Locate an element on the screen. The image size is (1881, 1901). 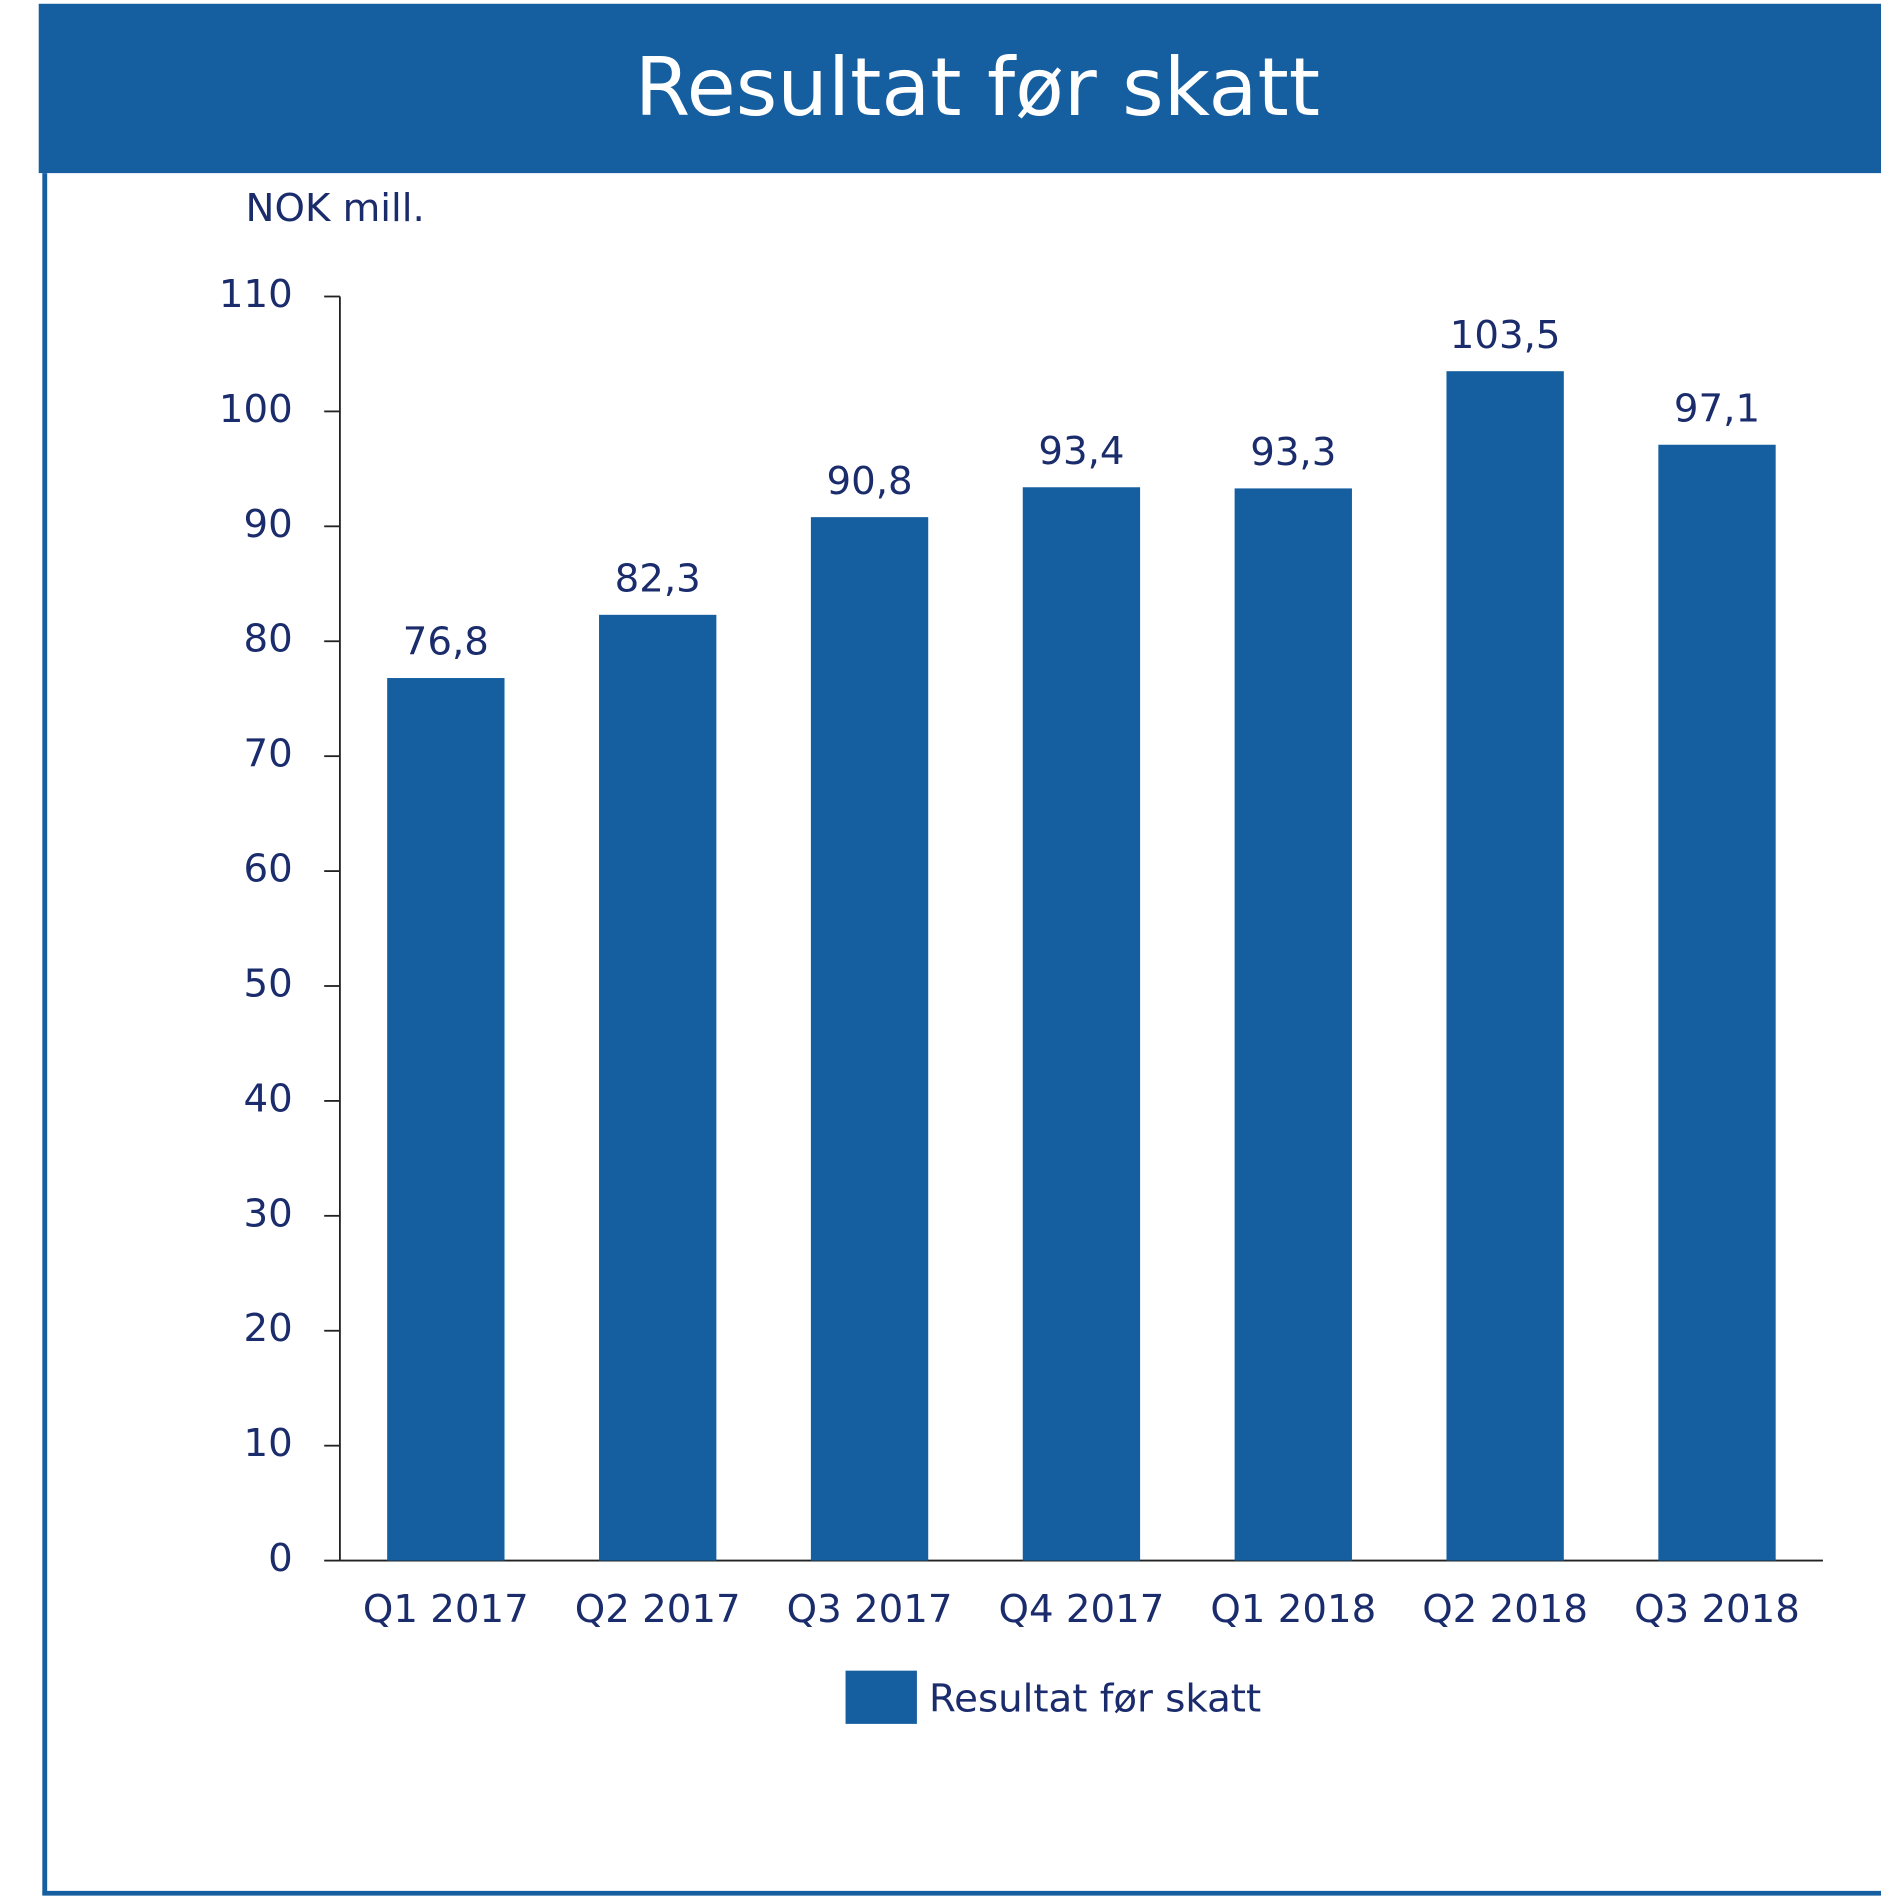
y-axis-label: NOK mill. is located at coordinates (335, 208).